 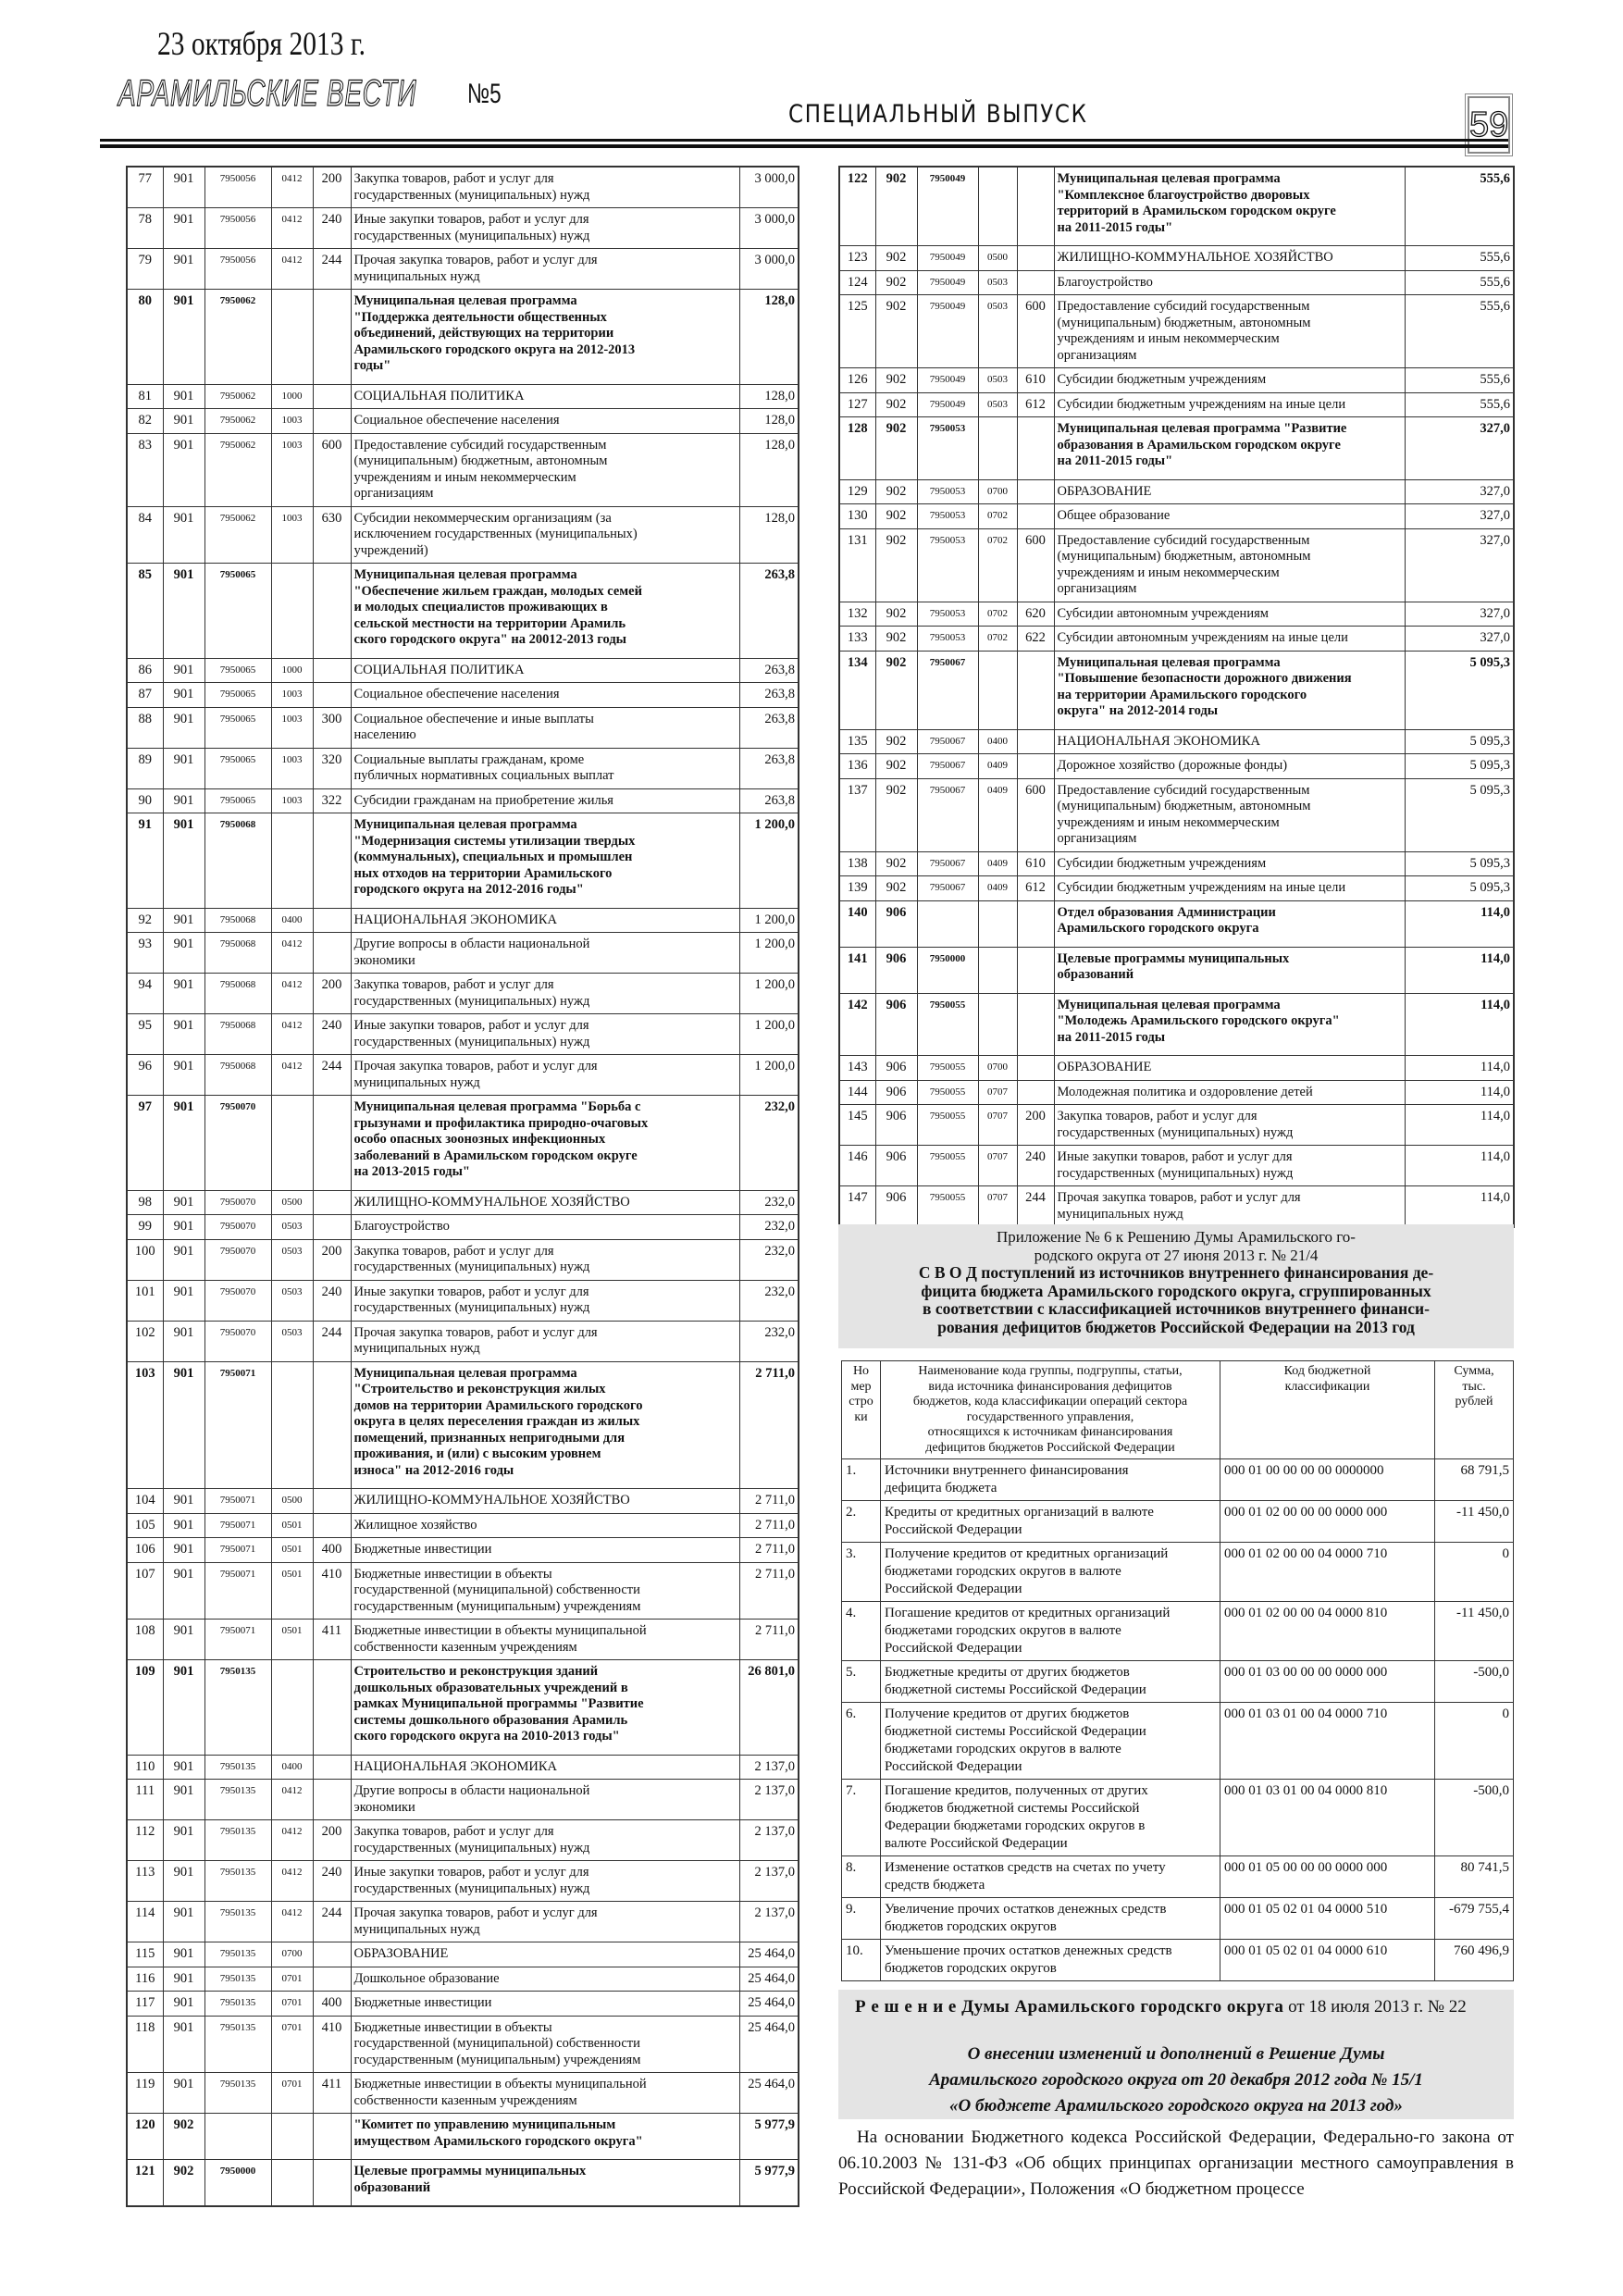 What do you see at coordinates (332, 2093) in the screenshot?
I see `expense-type-cell: 411` at bounding box center [332, 2093].